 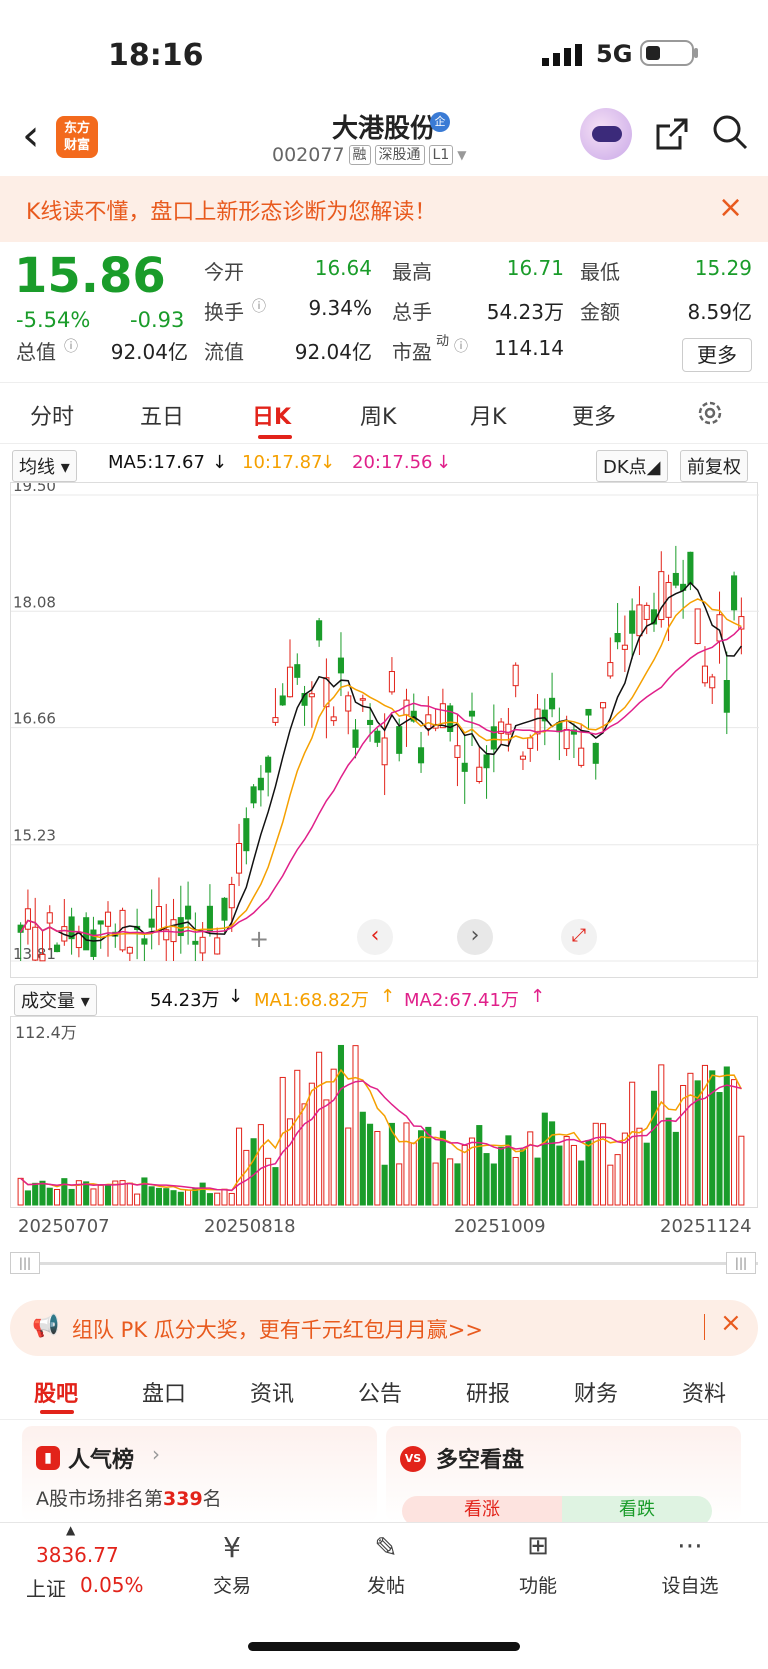 What do you see at coordinates (600, 312) in the screenshot?
I see `label-amount: 金额` at bounding box center [600, 312].